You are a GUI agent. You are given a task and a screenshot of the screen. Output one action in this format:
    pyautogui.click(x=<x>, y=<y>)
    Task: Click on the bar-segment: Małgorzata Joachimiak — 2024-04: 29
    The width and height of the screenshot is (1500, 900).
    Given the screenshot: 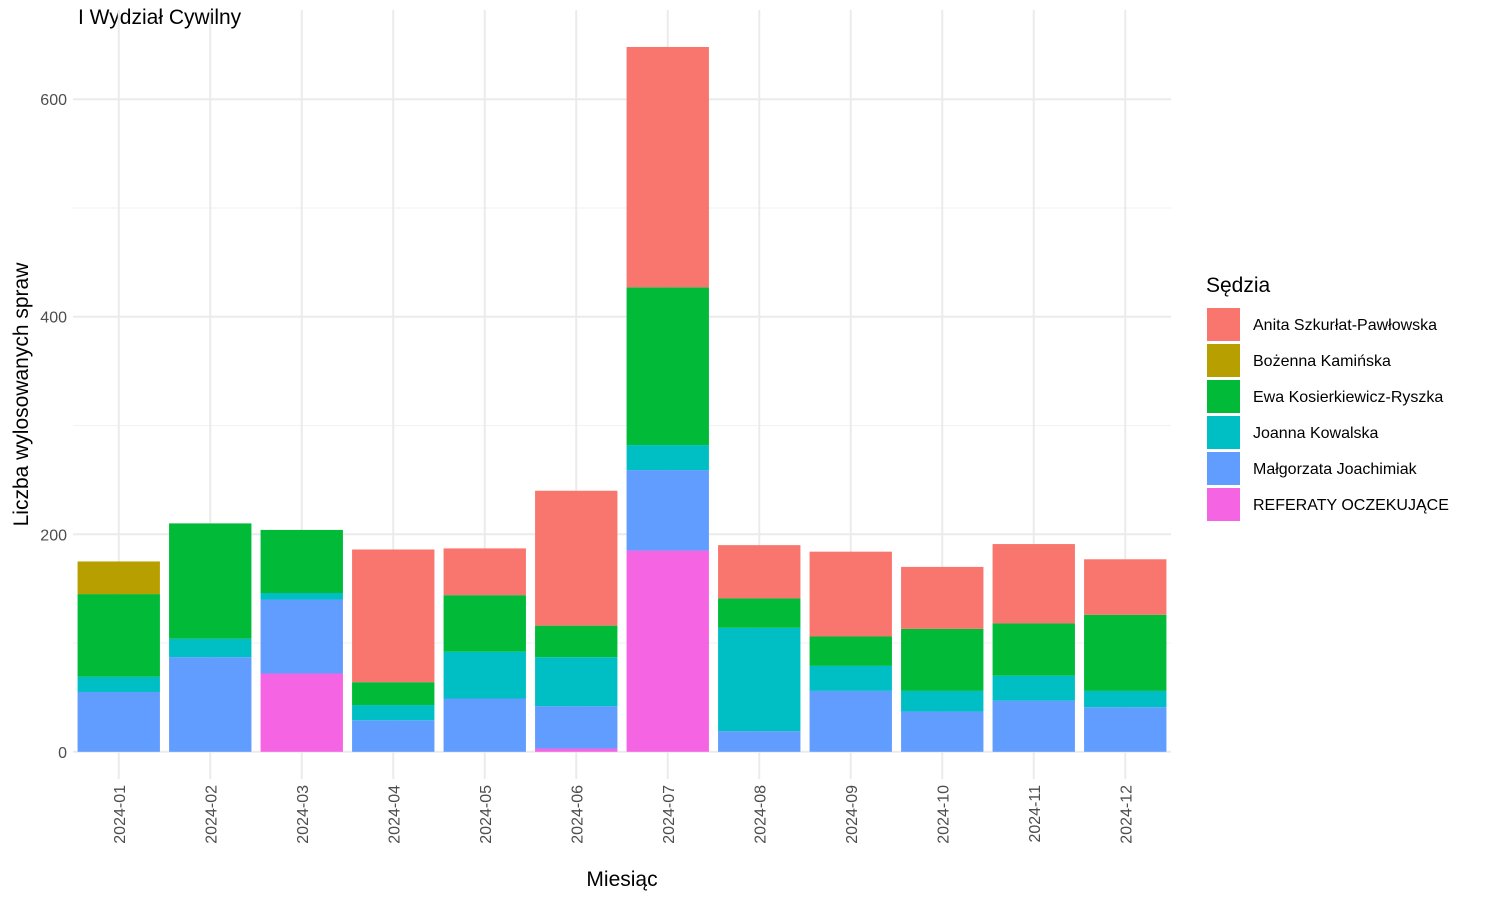 What is the action you would take?
    pyautogui.click(x=393, y=736)
    